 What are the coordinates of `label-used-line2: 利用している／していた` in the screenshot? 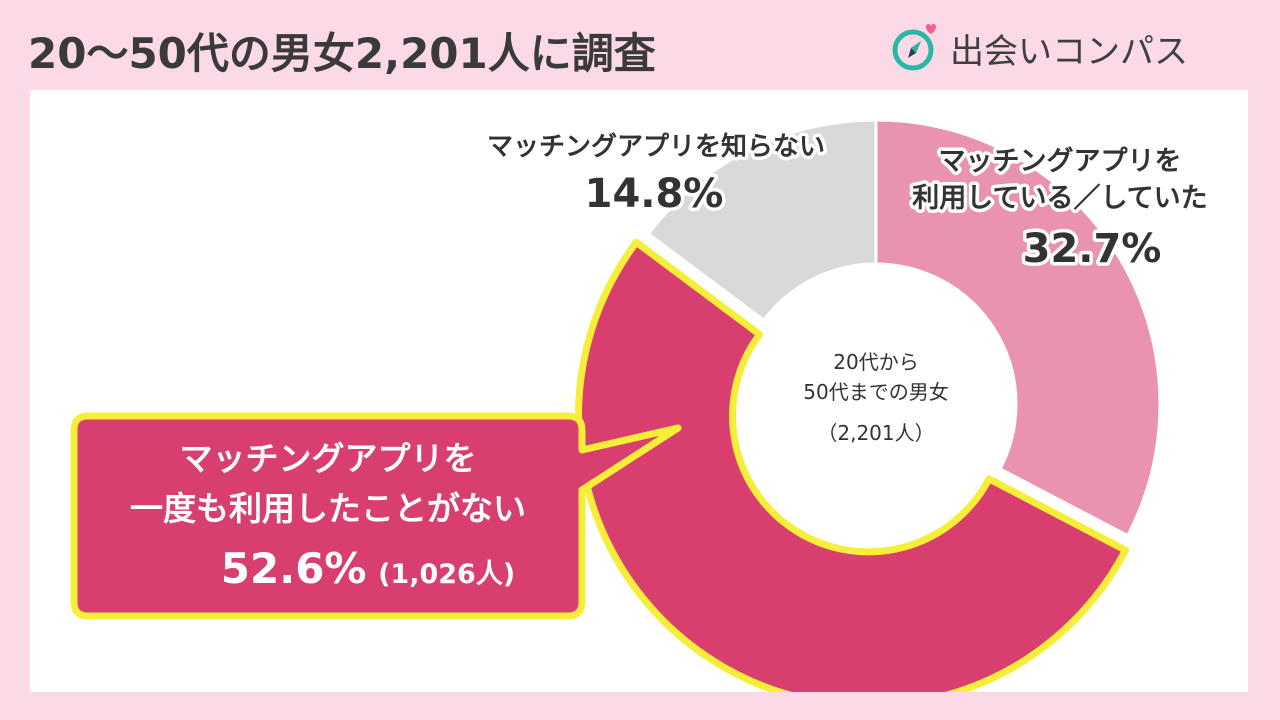 It's located at (1059, 198).